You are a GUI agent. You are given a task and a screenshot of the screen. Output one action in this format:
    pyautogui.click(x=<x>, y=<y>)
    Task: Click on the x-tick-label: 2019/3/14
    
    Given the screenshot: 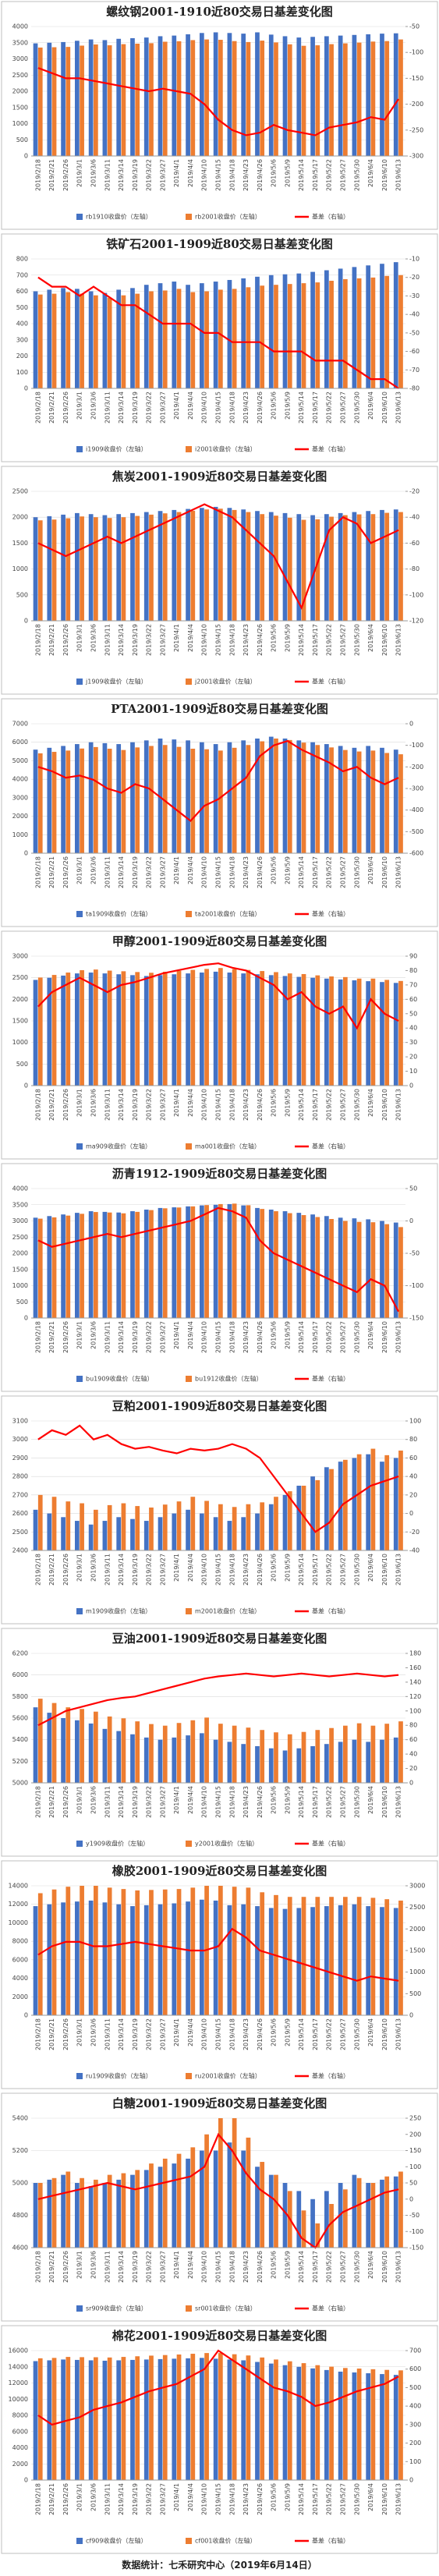 What is the action you would take?
    pyautogui.click(x=121, y=1337)
    